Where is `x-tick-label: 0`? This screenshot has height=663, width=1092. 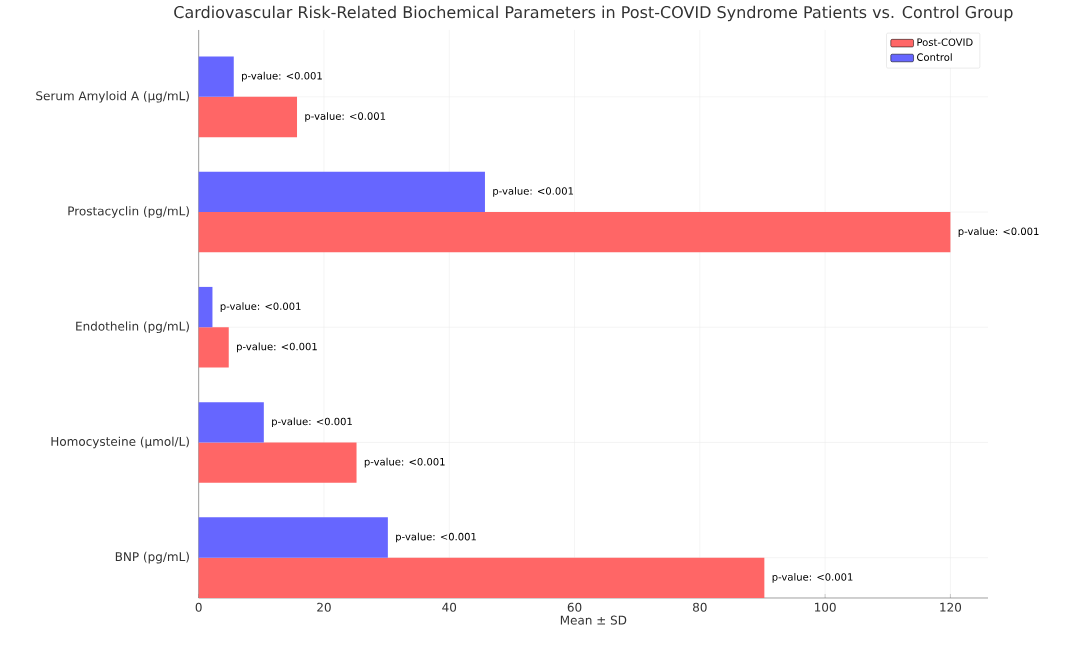
x-tick-label: 0 is located at coordinates (198, 607).